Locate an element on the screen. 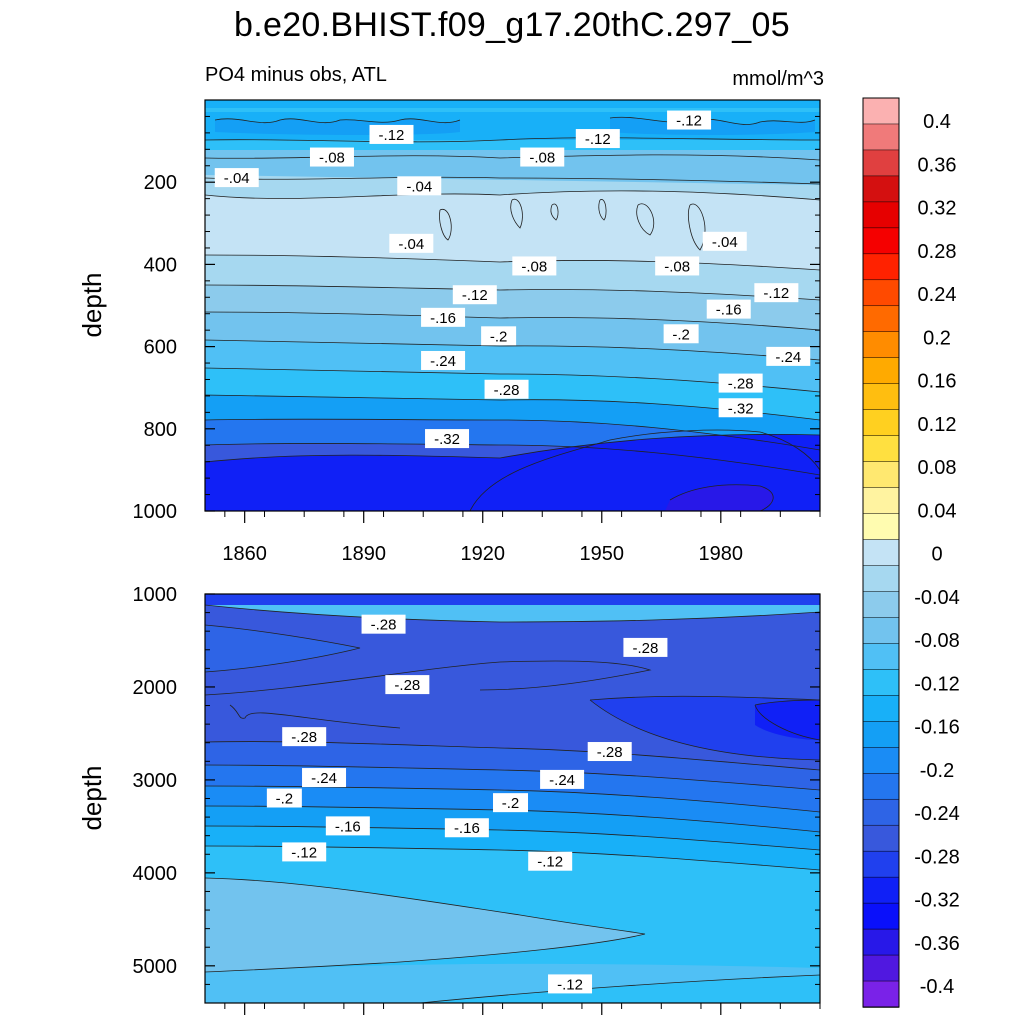 The height and width of the screenshot is (1024, 1024). colorbar-label: -0.36 is located at coordinates (937, 944).